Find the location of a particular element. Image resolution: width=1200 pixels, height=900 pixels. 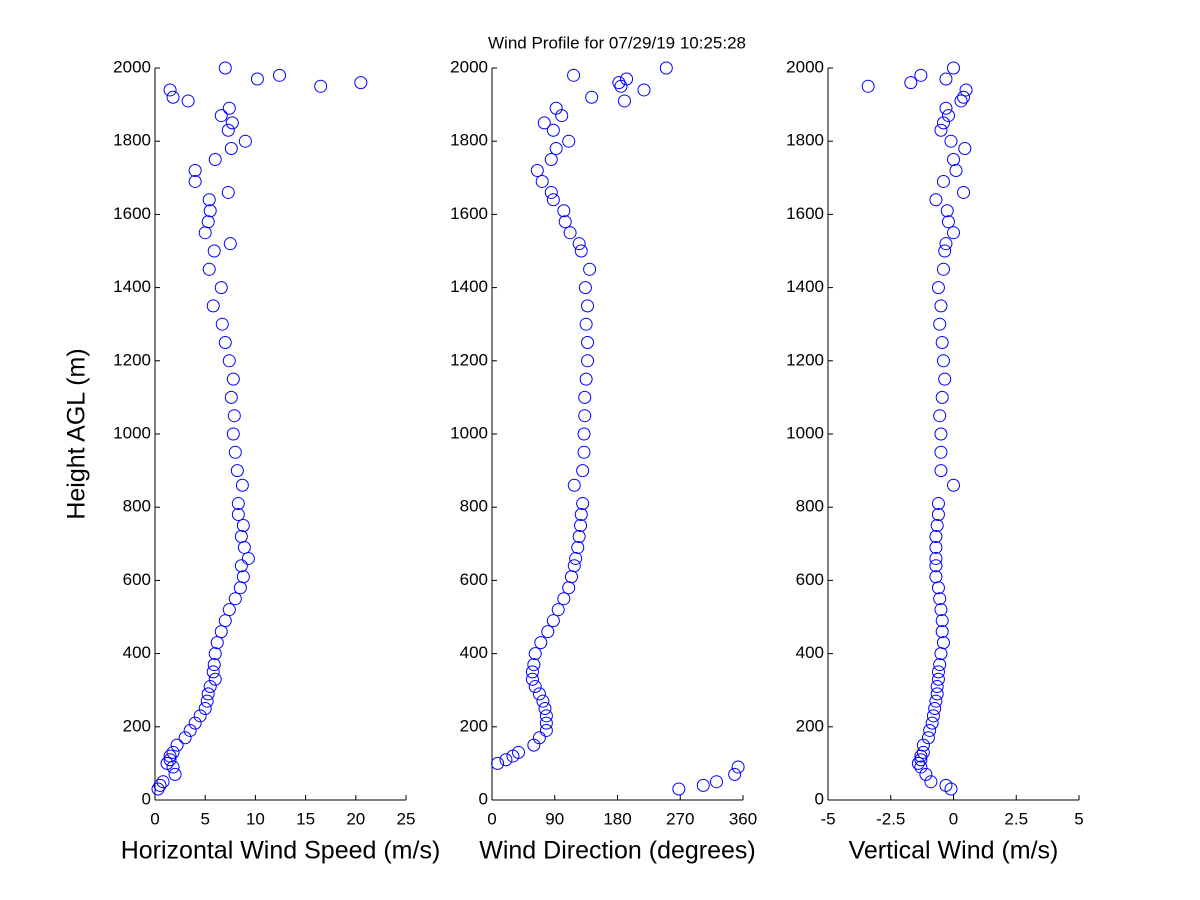

y-tick-label: 1200 is located at coordinates (805, 359).